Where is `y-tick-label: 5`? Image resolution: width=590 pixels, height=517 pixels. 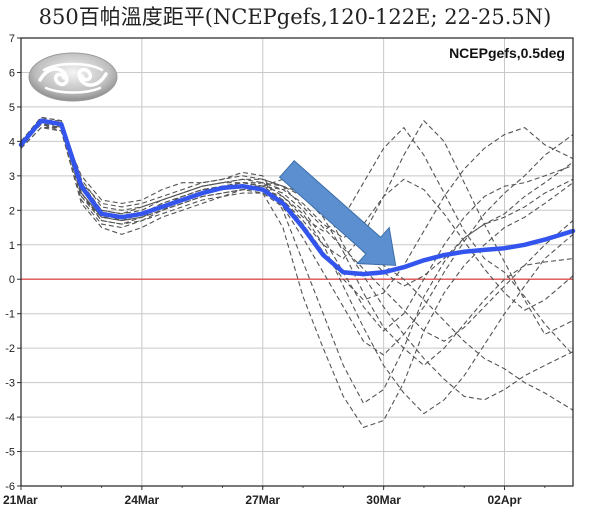 y-tick-label: 5 is located at coordinates (12, 108).